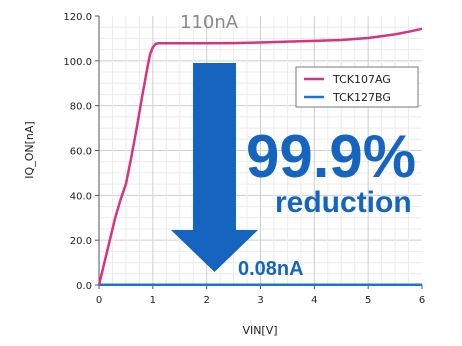  Describe the element at coordinates (206, 300) in the screenshot. I see `x-tick-label: 2` at that location.